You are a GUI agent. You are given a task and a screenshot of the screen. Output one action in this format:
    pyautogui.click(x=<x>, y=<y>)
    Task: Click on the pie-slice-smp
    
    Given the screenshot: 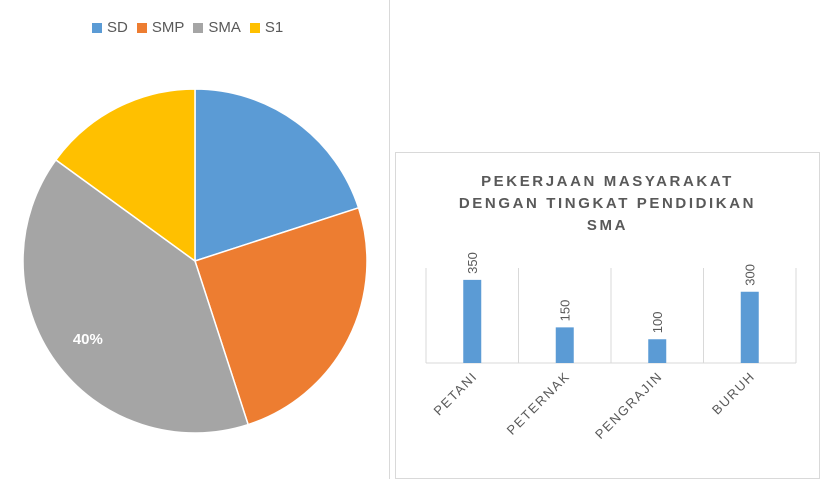 What is the action you would take?
    pyautogui.click(x=281, y=316)
    